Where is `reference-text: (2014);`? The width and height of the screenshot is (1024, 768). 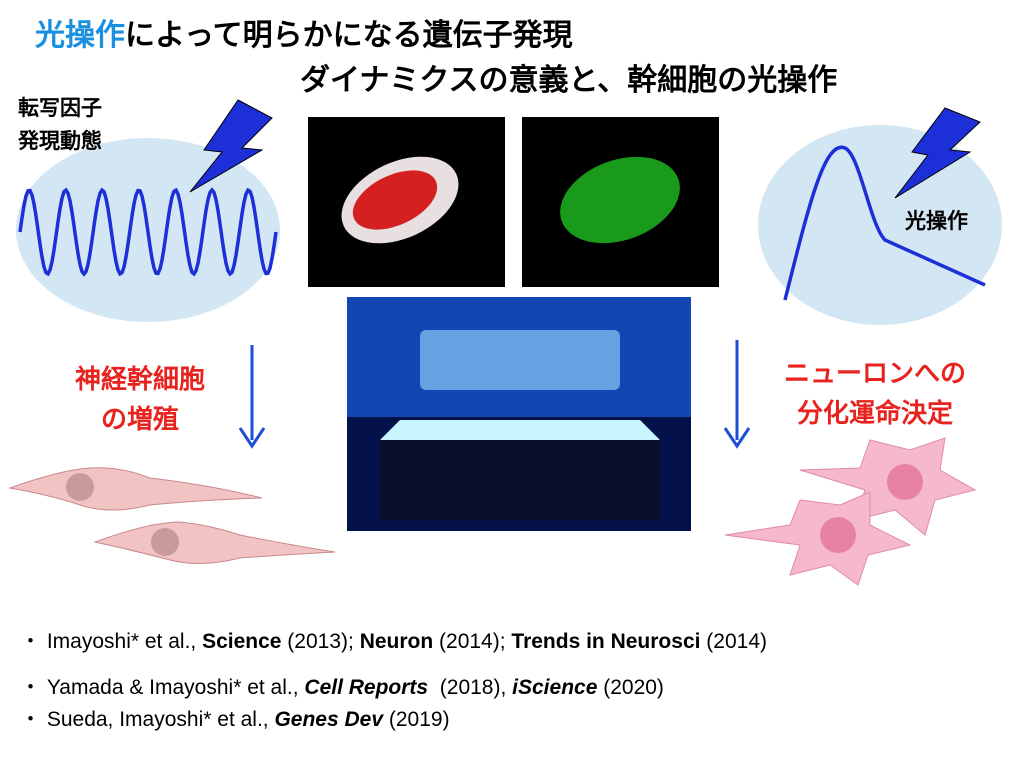 reference-text: (2014); is located at coordinates (472, 641).